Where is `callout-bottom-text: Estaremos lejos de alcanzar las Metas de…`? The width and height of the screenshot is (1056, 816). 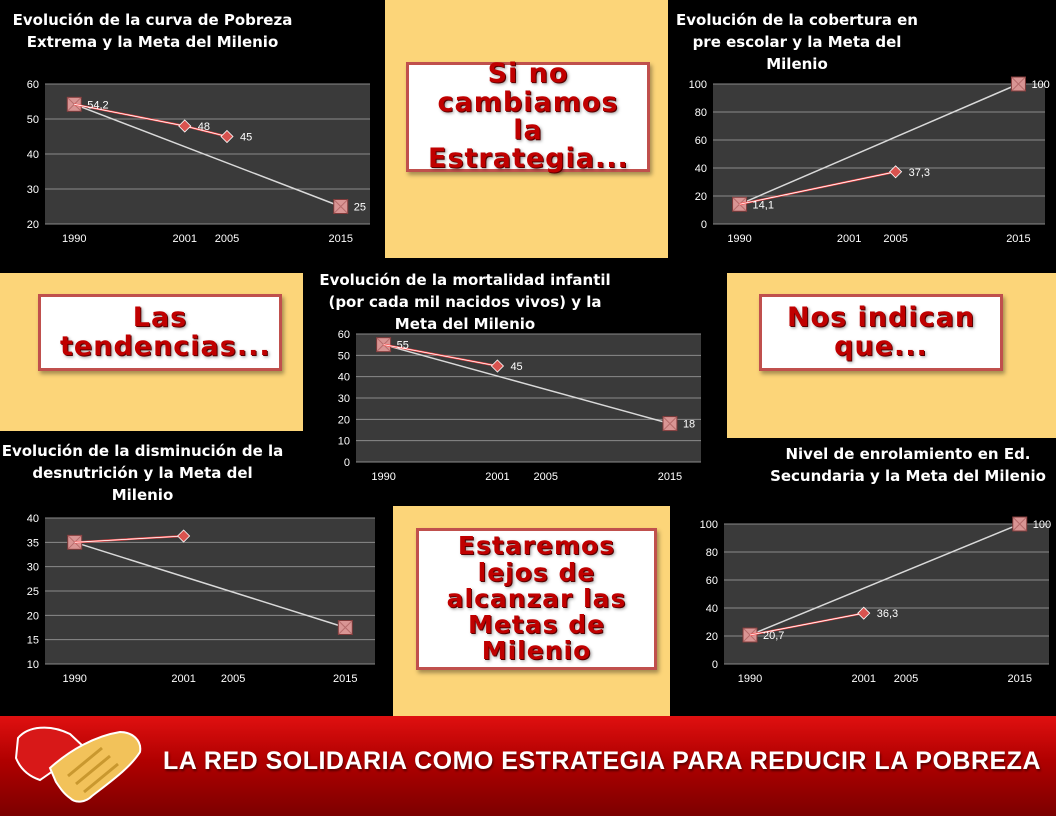 callout-bottom-text: Estaremos lejos de alcanzar las Metas de… is located at coordinates (536, 598).